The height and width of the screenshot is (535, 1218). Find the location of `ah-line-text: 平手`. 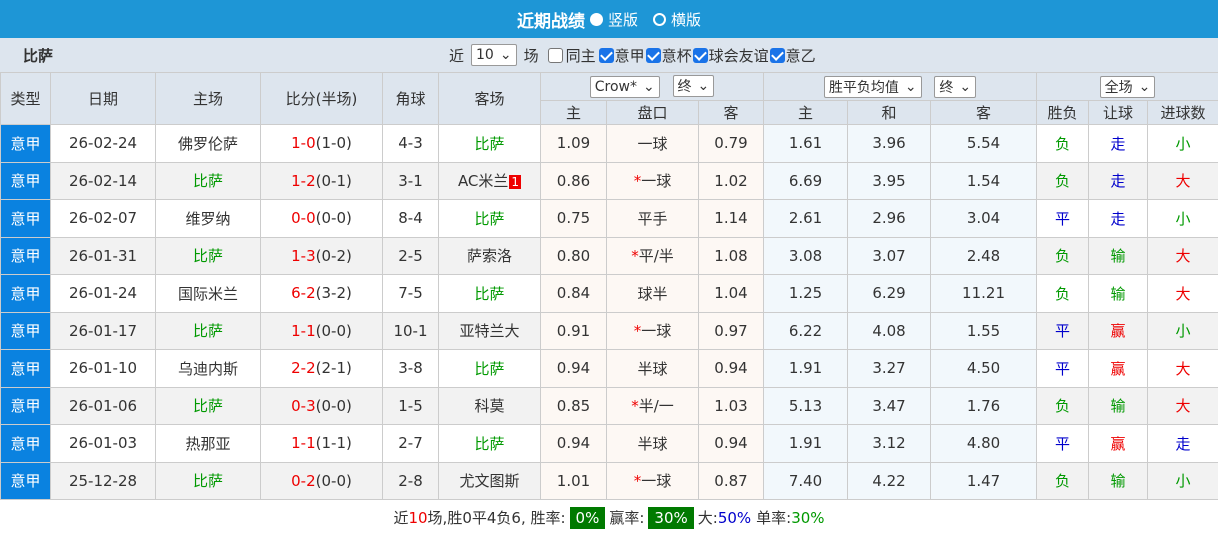

ah-line-text: 平手 is located at coordinates (652, 219).